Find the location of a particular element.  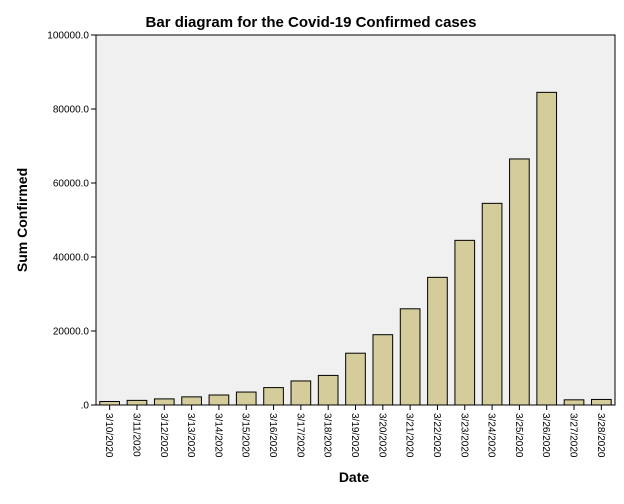

y-axis-label: Sum Confirmed is located at coordinates (22, 220).